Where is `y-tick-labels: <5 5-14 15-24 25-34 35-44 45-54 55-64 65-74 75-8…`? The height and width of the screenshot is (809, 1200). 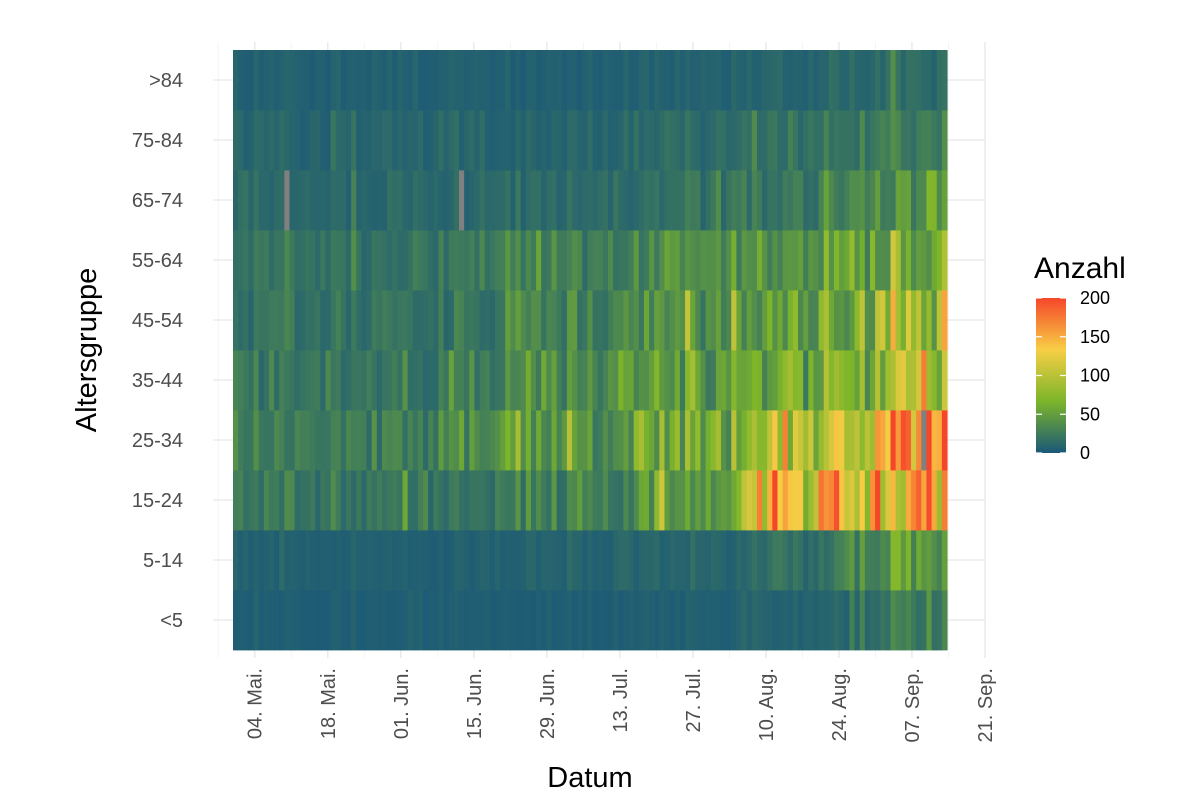
y-tick-labels: <5 5-14 15-24 25-34 35-44 45-54 55-64 65-74 75-8… is located at coordinates (157, 351).